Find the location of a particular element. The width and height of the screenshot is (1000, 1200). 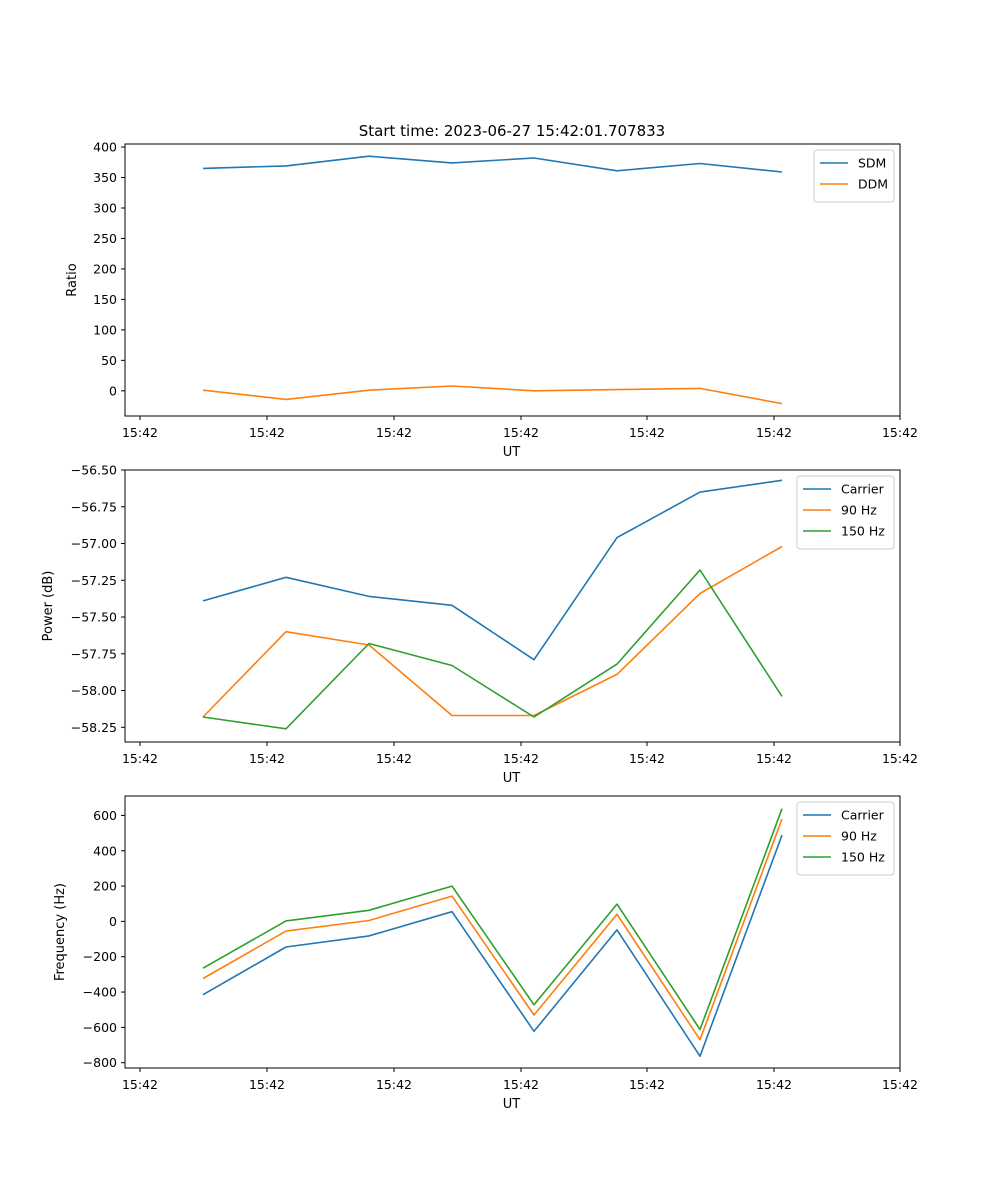

y-tick-label: −400 is located at coordinates (100, 992).